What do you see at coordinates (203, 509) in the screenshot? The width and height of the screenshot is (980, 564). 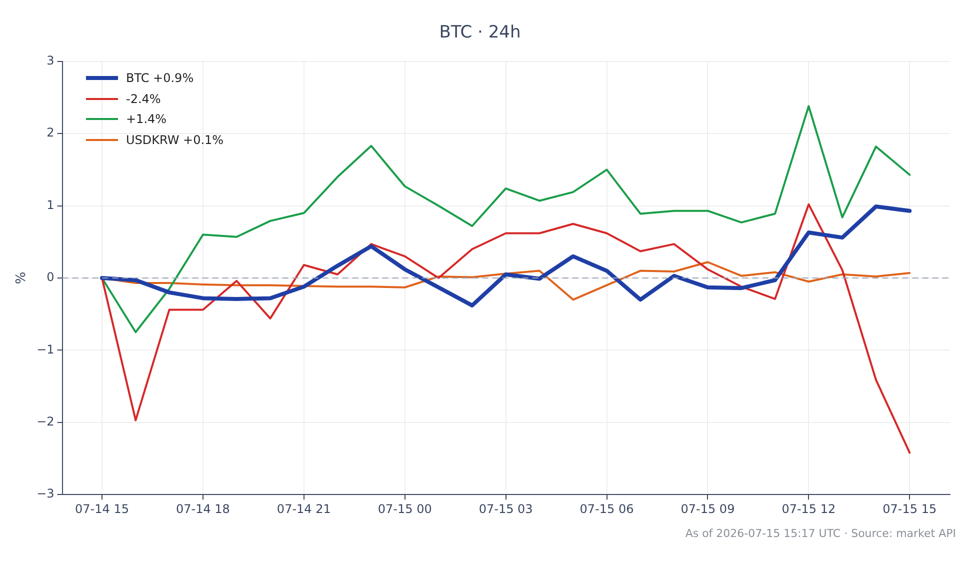 I see `x-tick-label: 07-14 18` at bounding box center [203, 509].